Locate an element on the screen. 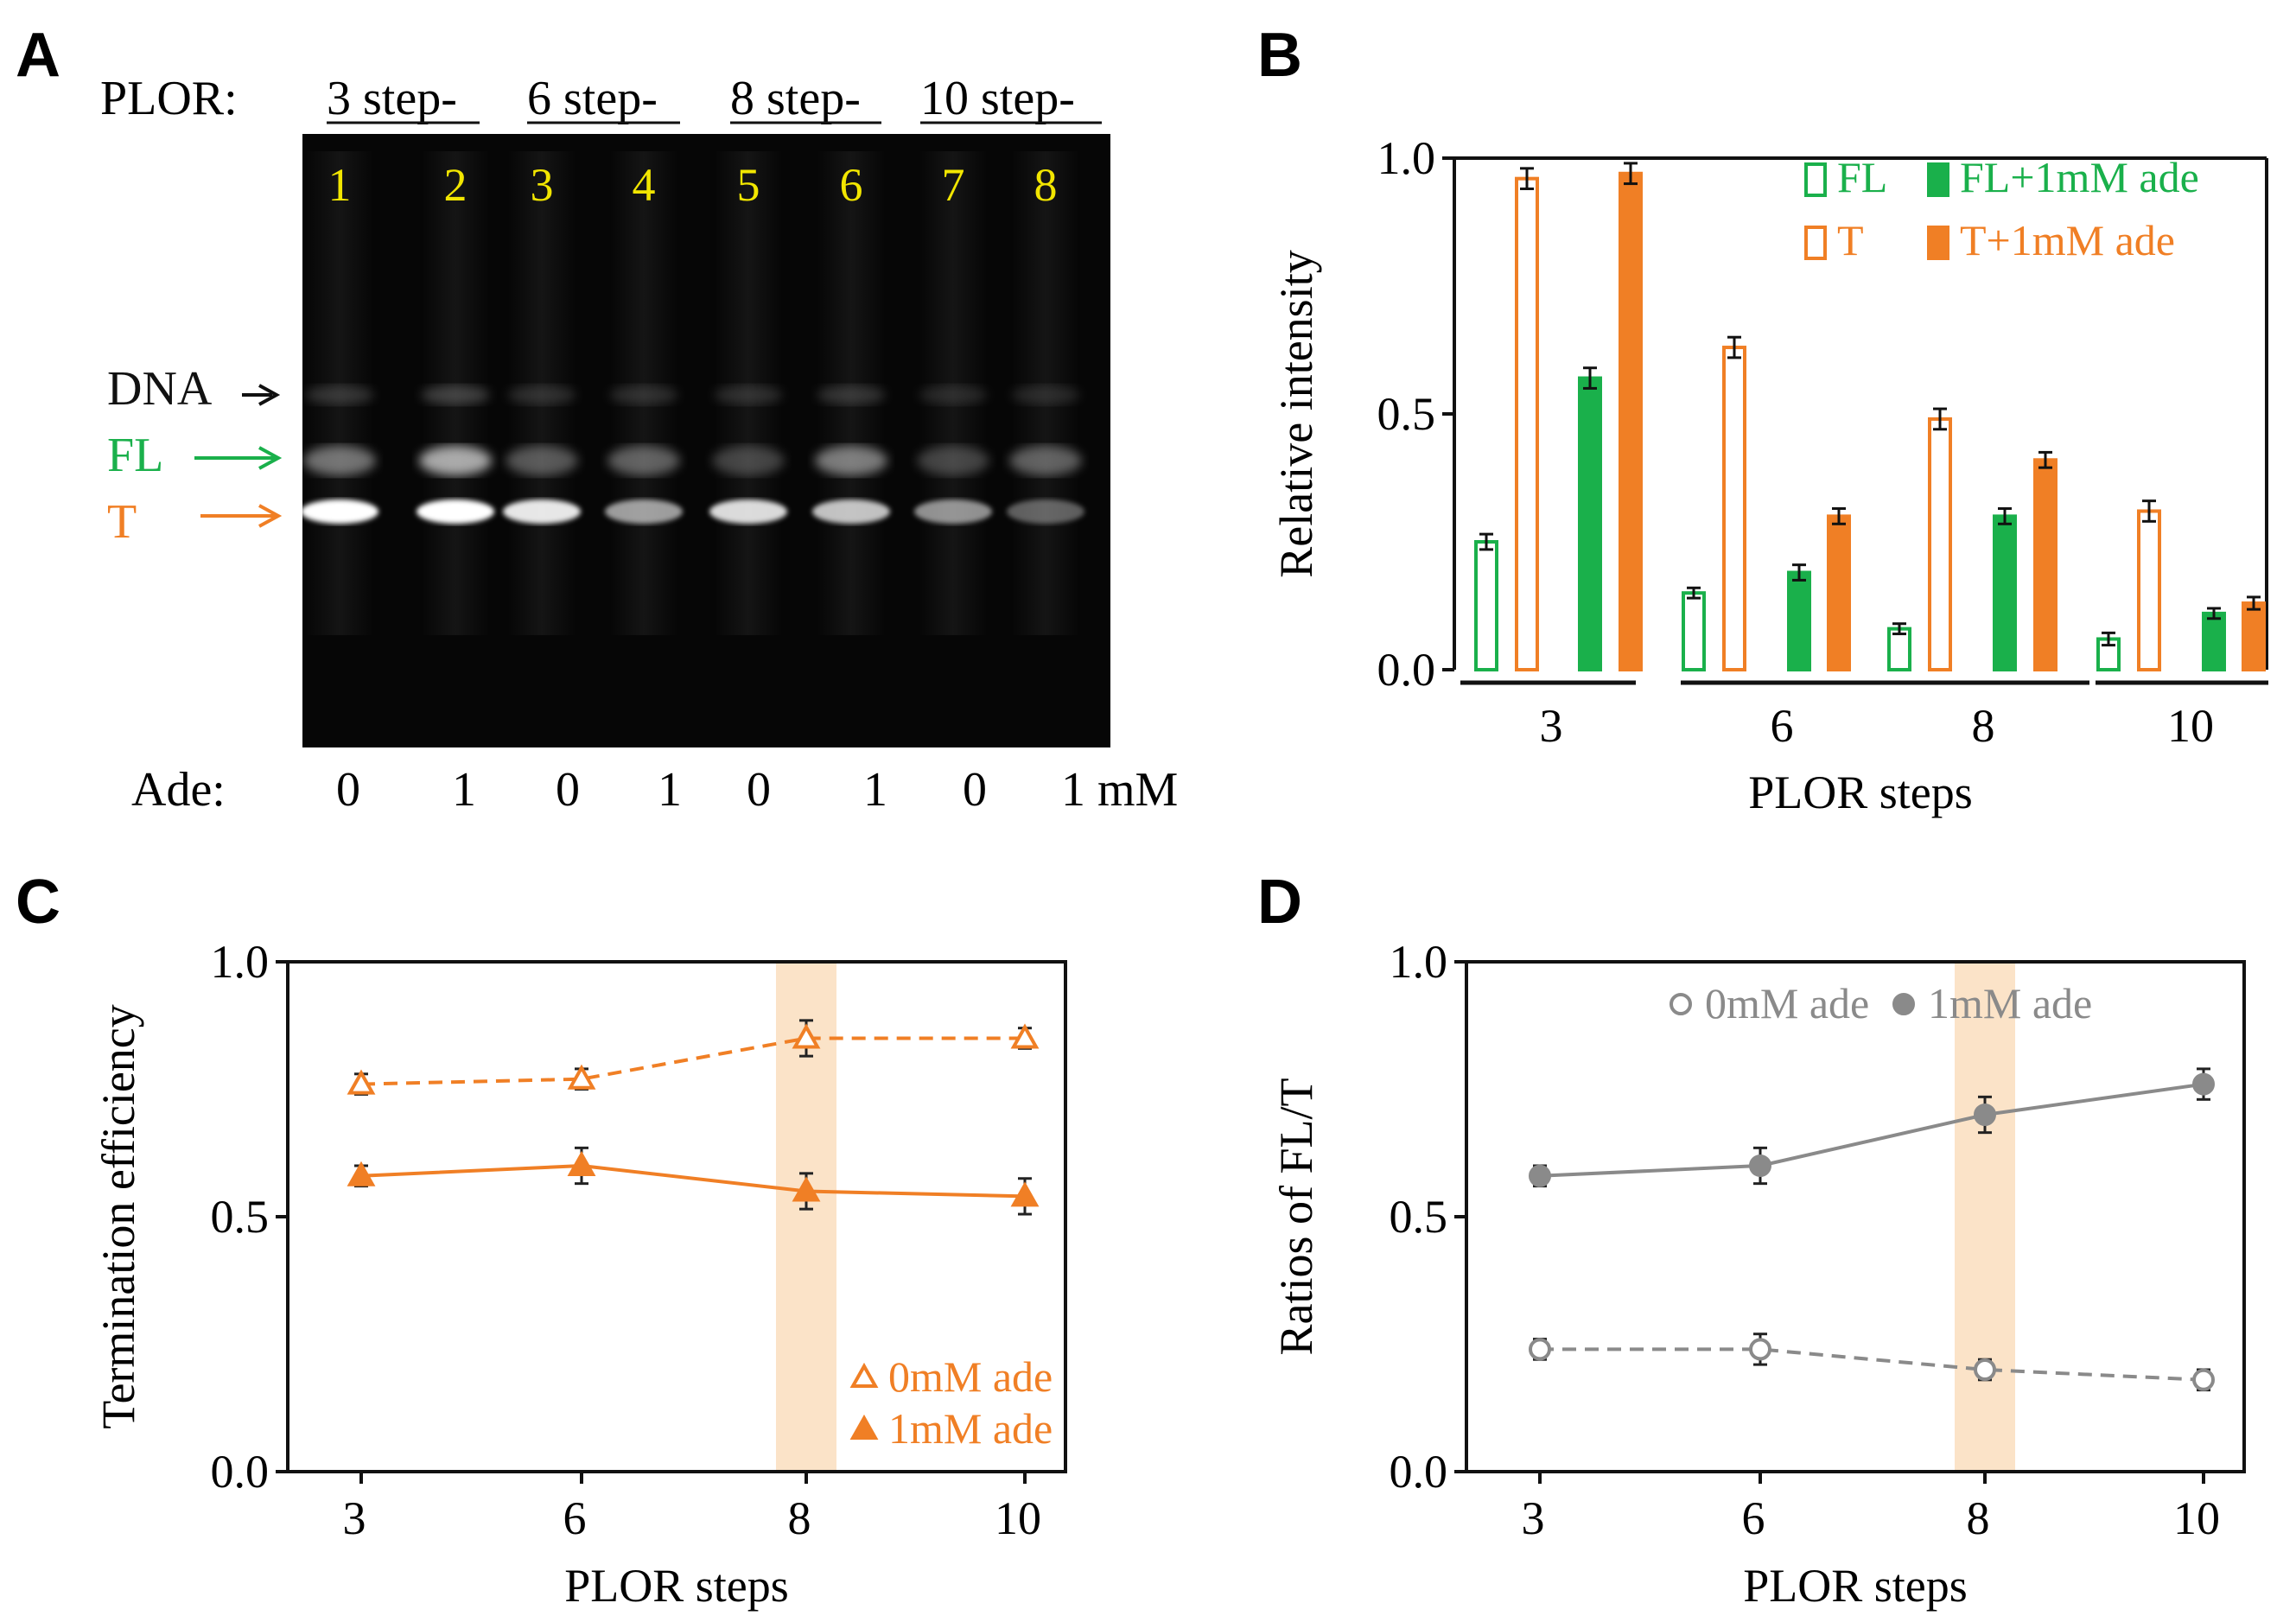  legend-label: 0mM ade is located at coordinates (1787, 1003).